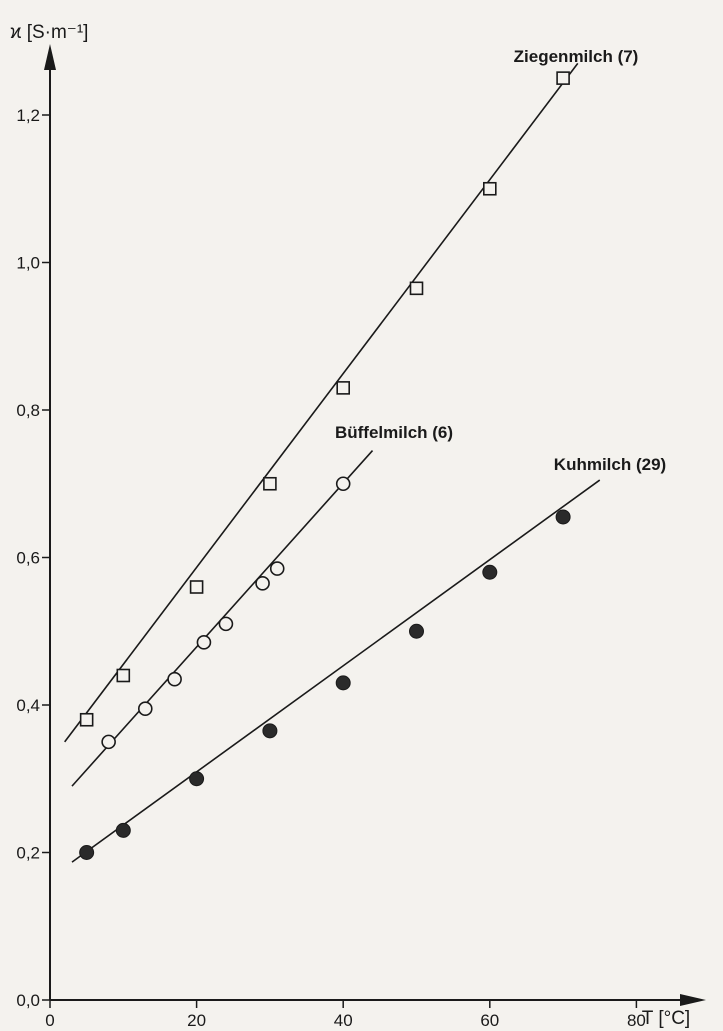  What do you see at coordinates (49, 32) in the screenshot?
I see `y-axis-label: ϰ [S·m⁻¹]` at bounding box center [49, 32].